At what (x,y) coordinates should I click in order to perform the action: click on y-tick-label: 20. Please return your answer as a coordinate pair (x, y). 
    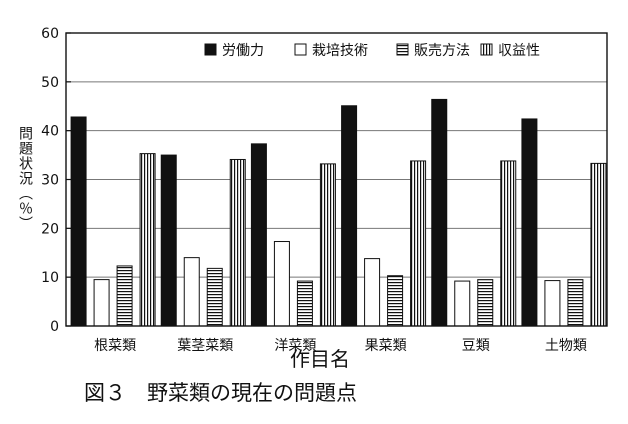
    Looking at the image, I should click on (50, 229).